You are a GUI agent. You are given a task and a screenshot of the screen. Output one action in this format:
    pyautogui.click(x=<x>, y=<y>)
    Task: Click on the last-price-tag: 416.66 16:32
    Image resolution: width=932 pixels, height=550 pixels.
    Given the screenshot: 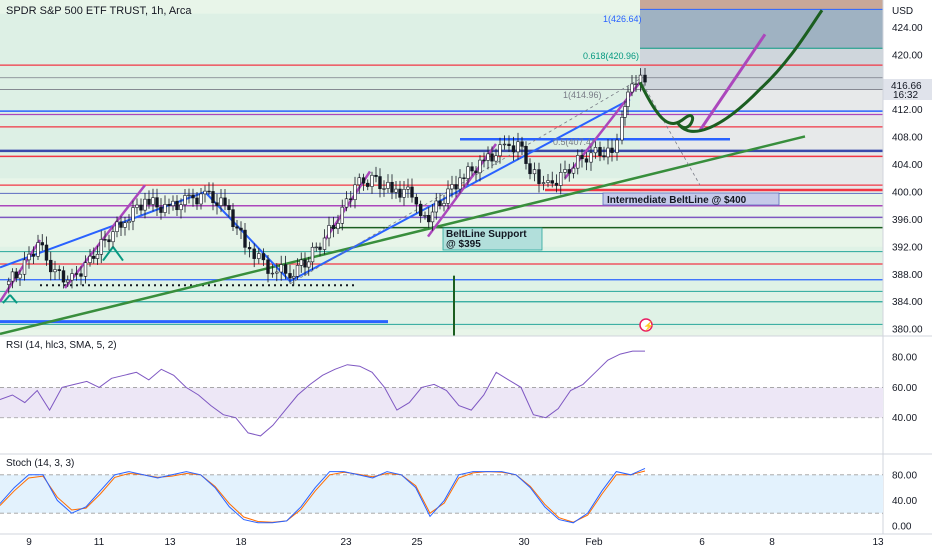 What is the action you would take?
    pyautogui.click(x=907, y=90)
    